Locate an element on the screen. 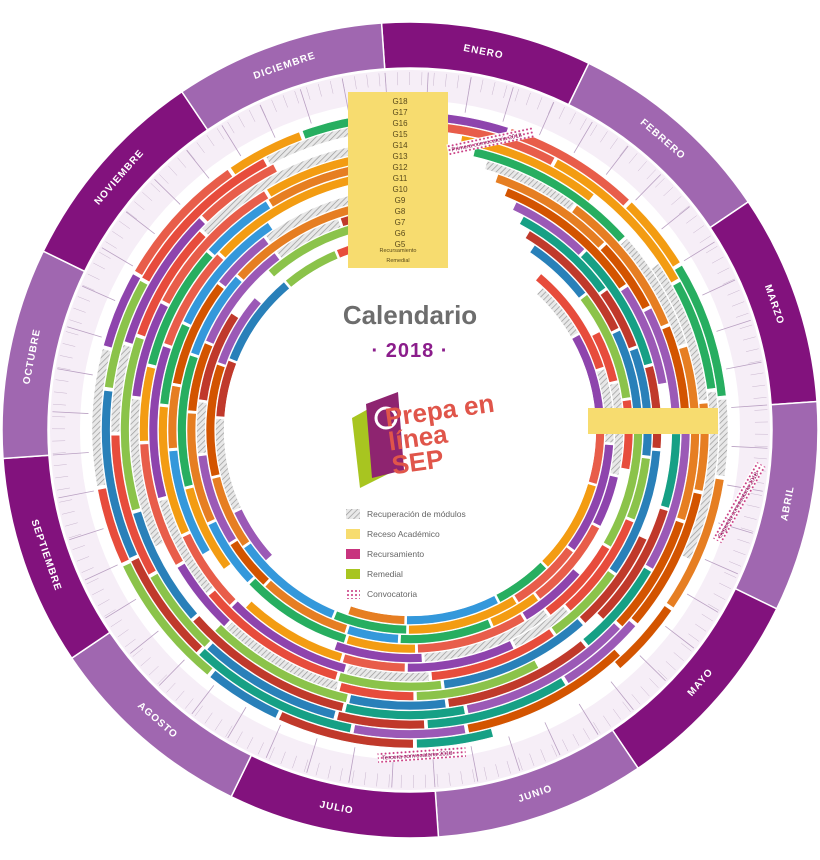  legend-item-receso: Receso Académico is located at coordinates (426, 534).